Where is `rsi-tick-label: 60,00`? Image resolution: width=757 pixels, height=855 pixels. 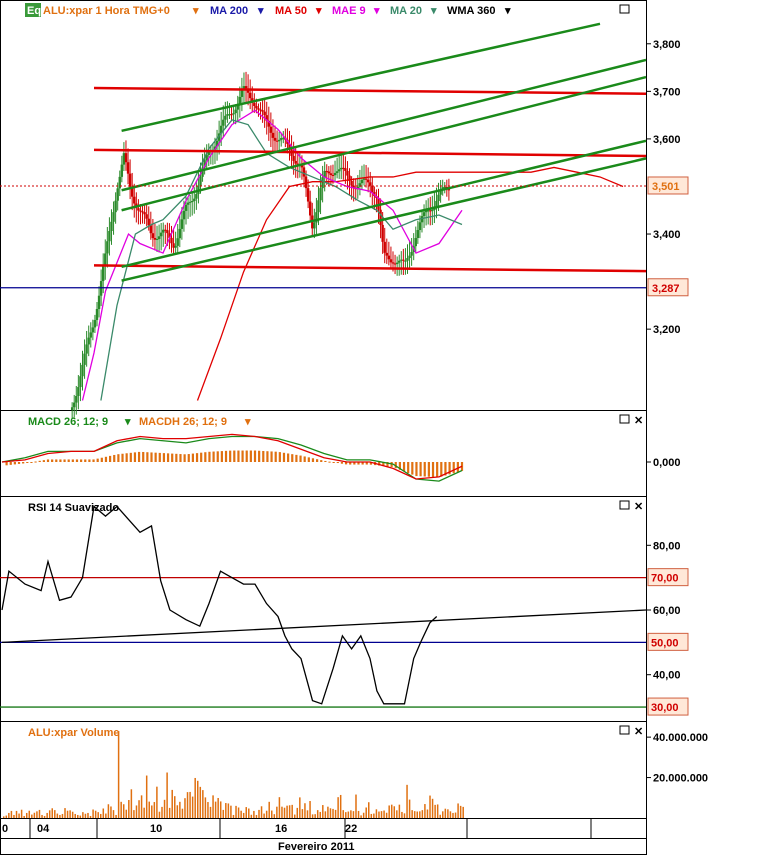
rsi-tick-label: 60,00 is located at coordinates (667, 611).